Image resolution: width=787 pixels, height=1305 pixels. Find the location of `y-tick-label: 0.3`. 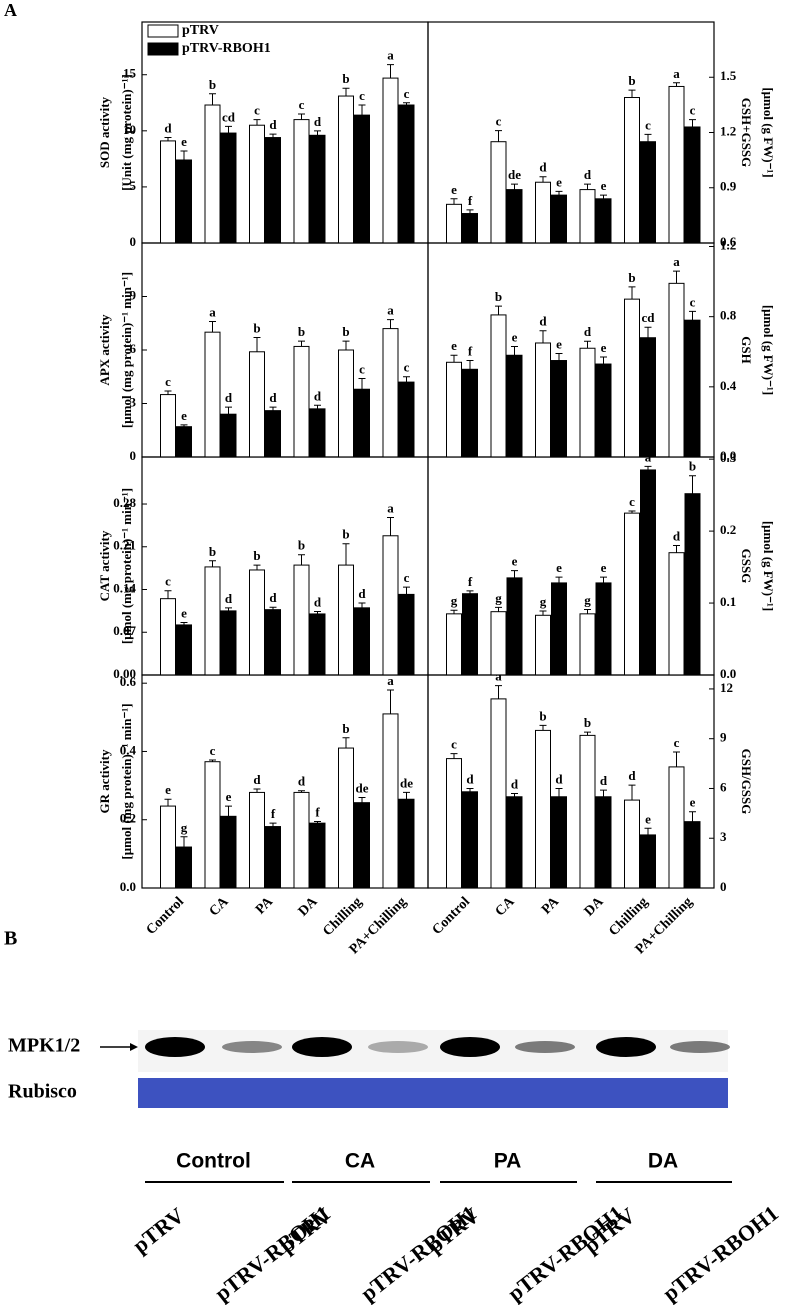

y-tick-label: 0.3 is located at coordinates (728, 457).